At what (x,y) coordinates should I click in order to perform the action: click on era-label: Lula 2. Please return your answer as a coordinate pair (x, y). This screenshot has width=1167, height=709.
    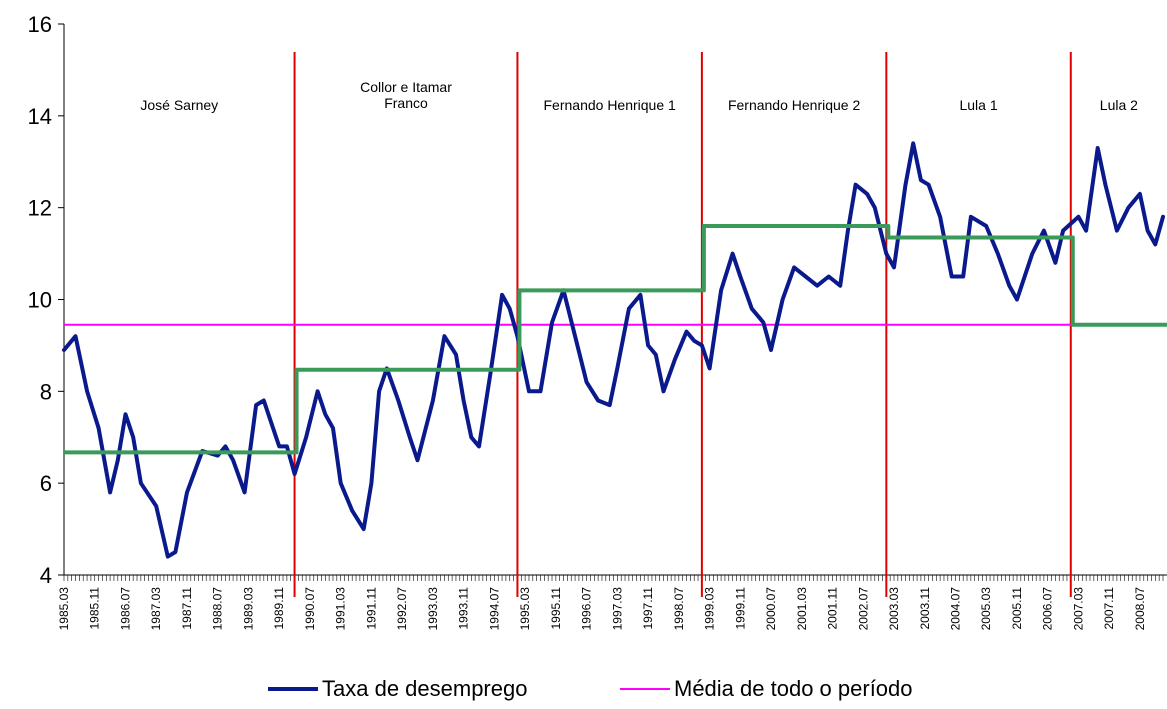
    Looking at the image, I should click on (1119, 105).